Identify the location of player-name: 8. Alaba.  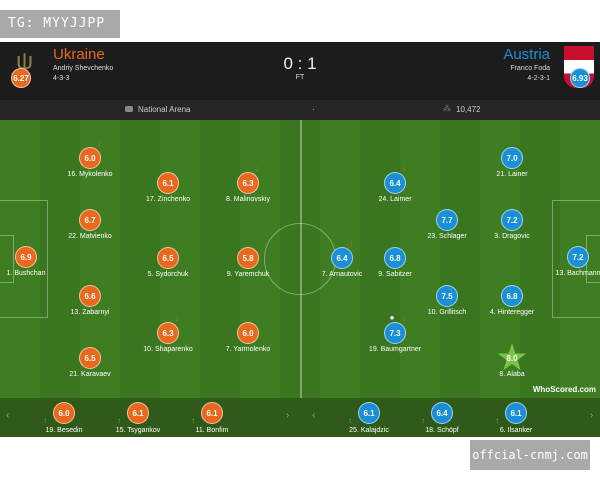
(512, 374).